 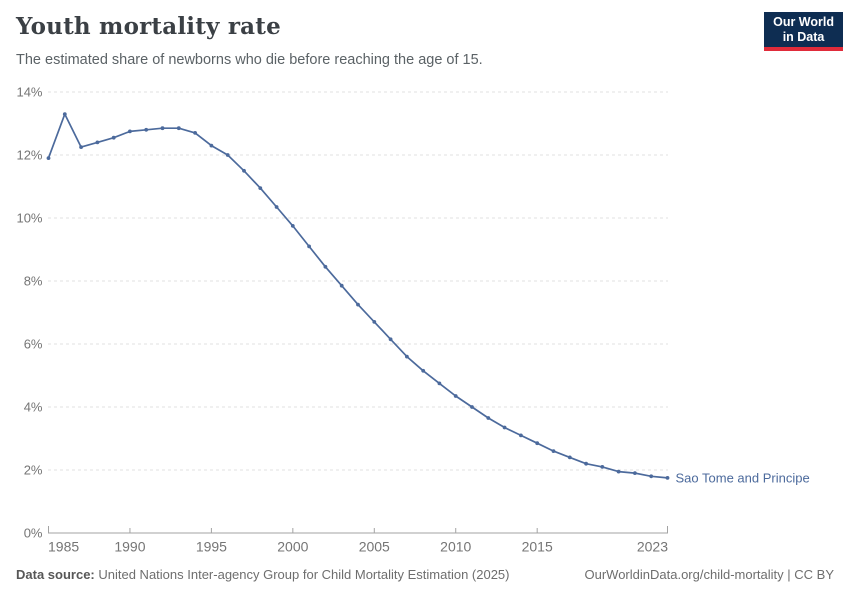 I want to click on y-tick-label: 2%, so click(x=33, y=470).